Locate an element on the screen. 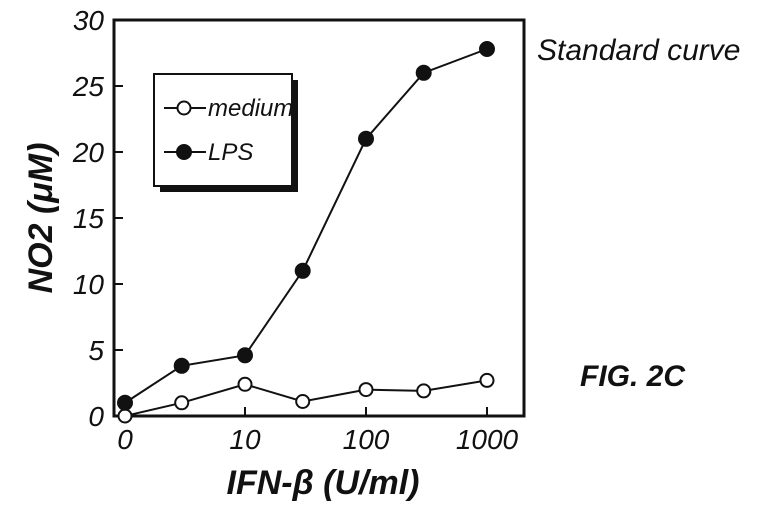 This screenshot has width=771, height=505. legend-marker-lps is located at coordinates (184, 152).